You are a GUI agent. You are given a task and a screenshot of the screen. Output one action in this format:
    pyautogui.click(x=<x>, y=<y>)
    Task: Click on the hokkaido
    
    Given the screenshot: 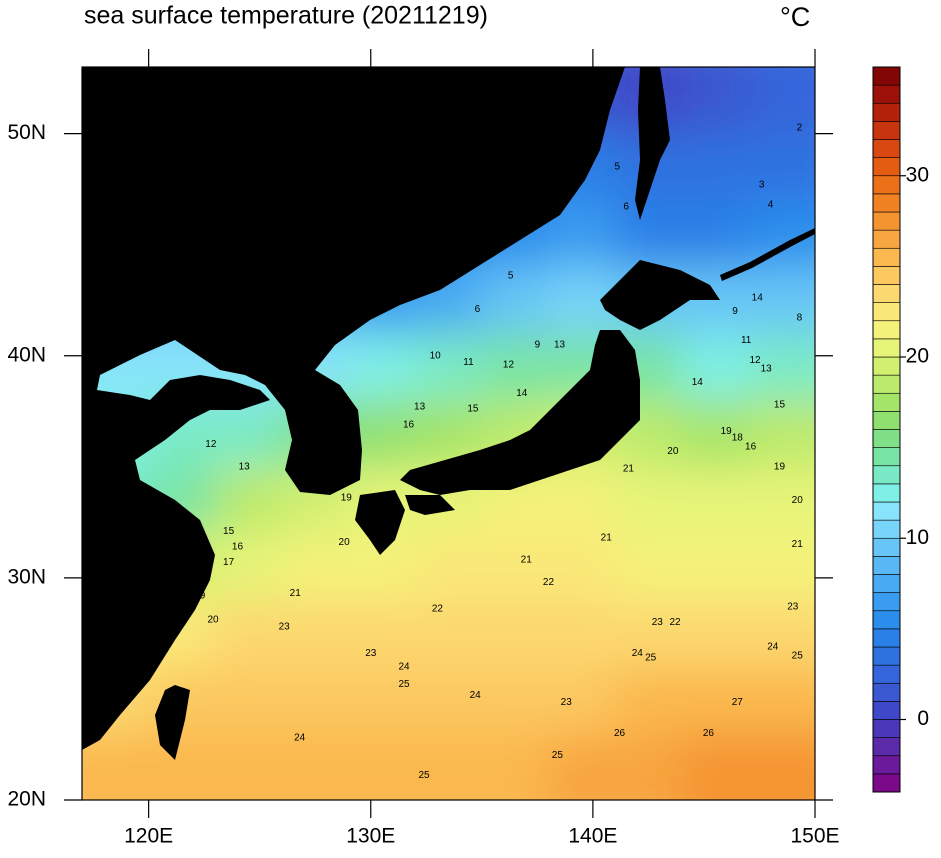 What is the action you would take?
    pyautogui.click(x=660, y=295)
    